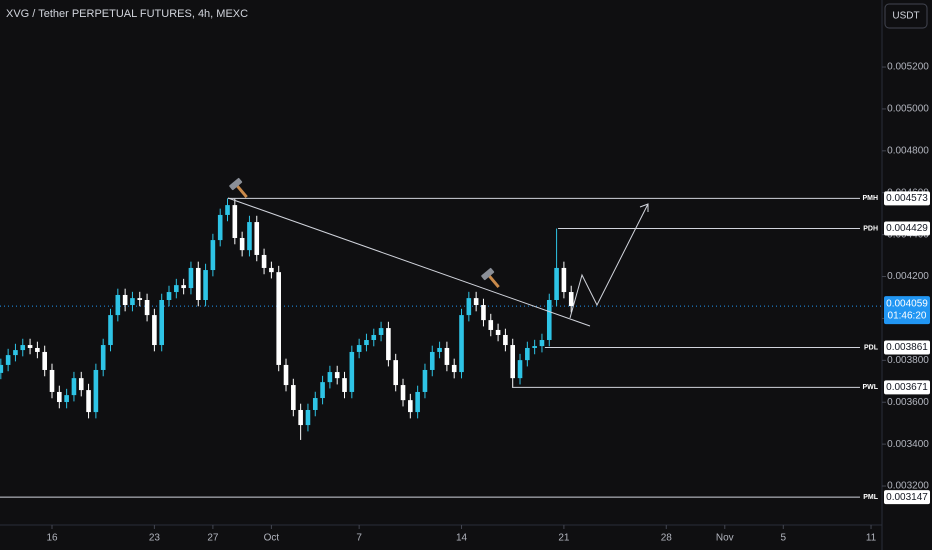 Image resolution: width=932 pixels, height=550 pixels. I want to click on x-tick-label: 28, so click(667, 538).